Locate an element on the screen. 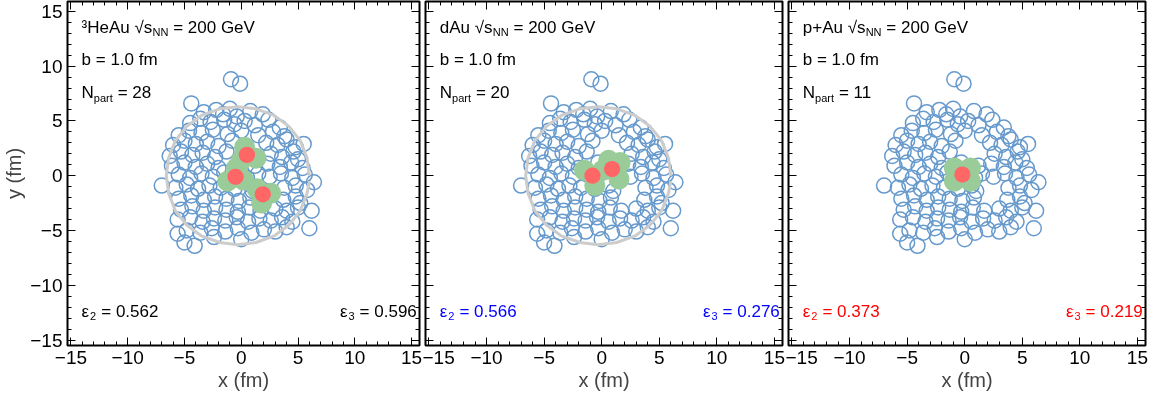  y-tick-label: −5 is located at coordinates (51, 230).